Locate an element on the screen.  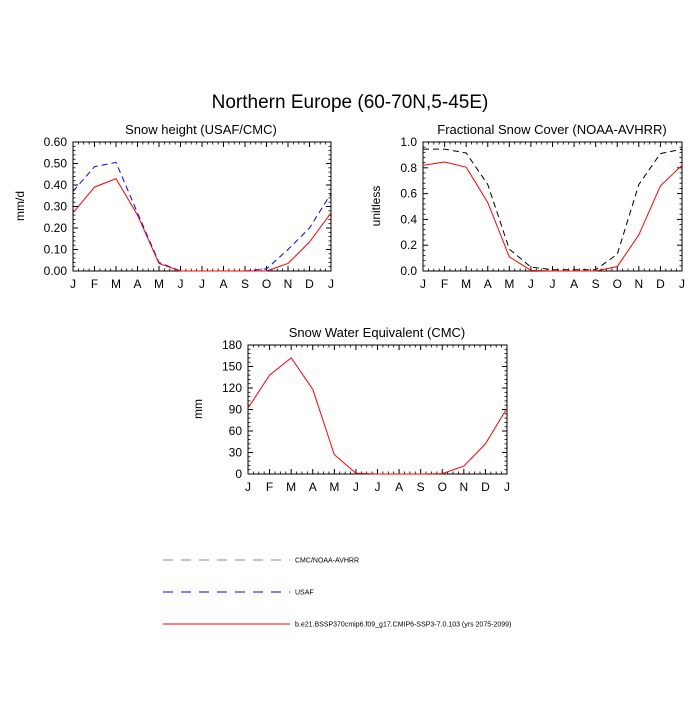
y-tick-label: 0.40 is located at coordinates (56, 185).